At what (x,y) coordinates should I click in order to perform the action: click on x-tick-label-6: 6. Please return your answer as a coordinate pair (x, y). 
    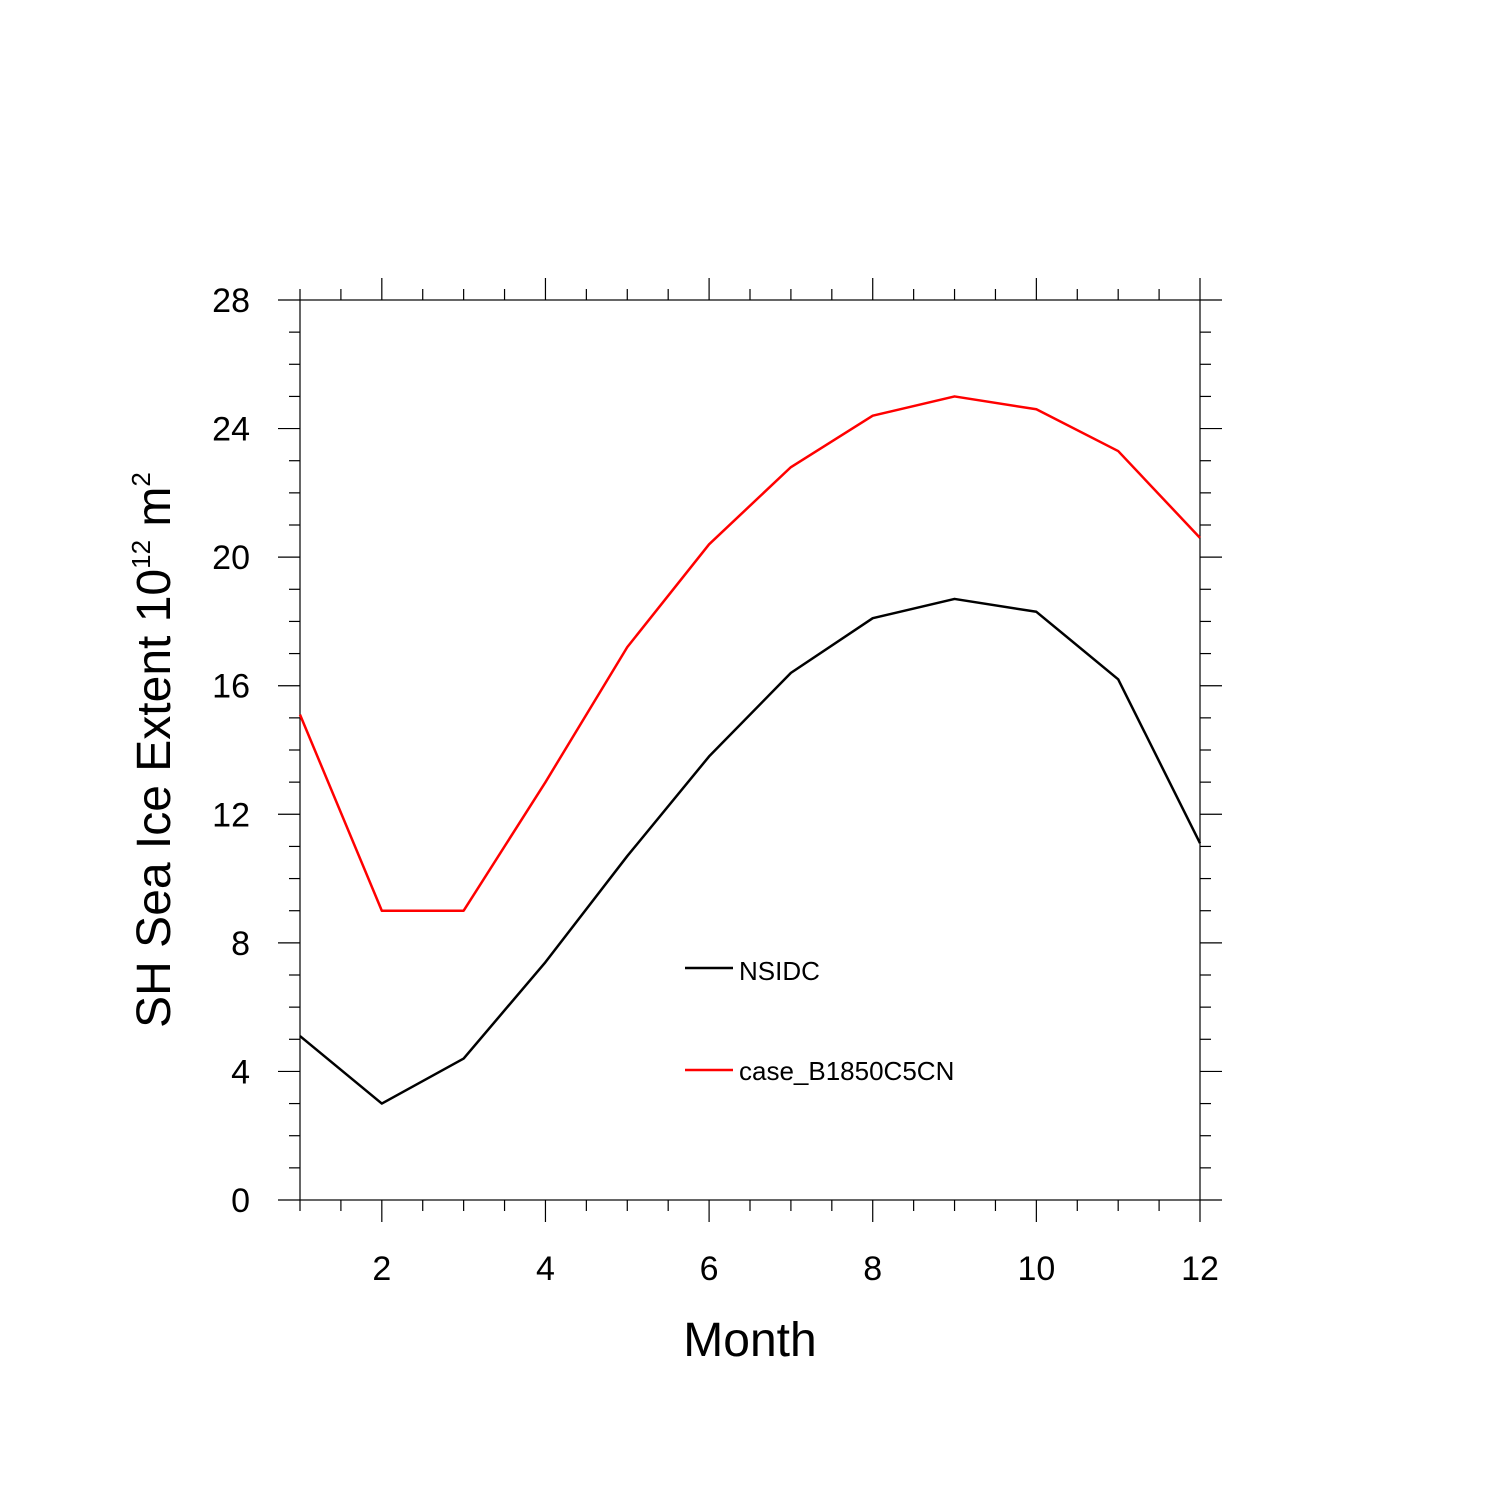
    Looking at the image, I should click on (709, 1269).